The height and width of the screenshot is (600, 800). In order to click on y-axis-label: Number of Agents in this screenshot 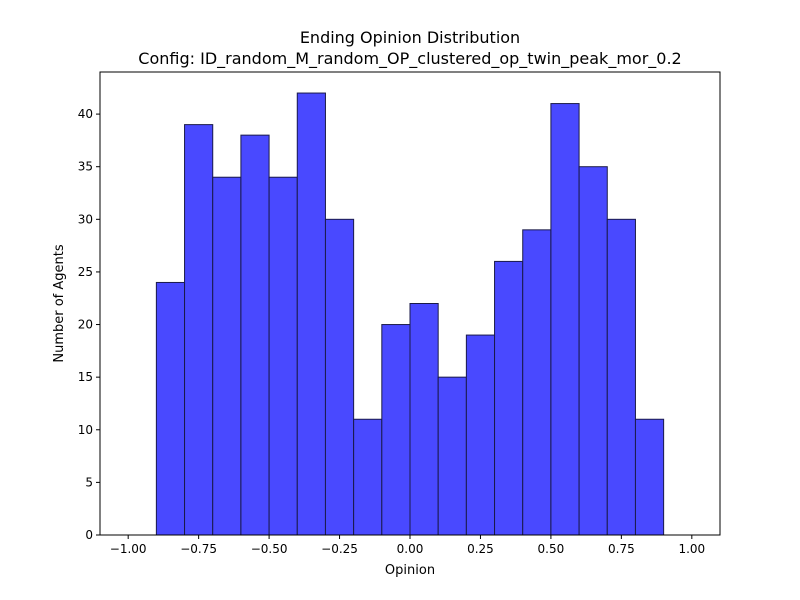, I will do `click(59, 303)`.